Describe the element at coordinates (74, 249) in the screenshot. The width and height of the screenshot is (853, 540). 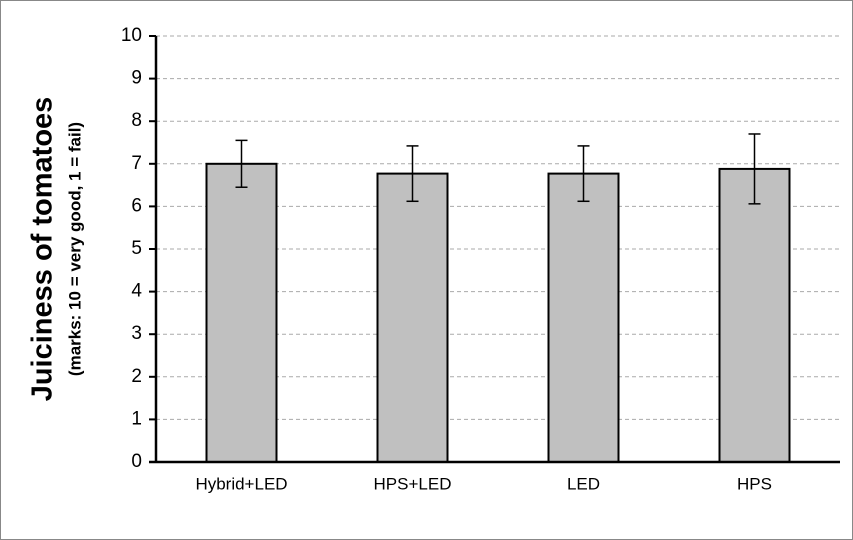
I see `y-axis-subtitle: (marks: 10 = very good, 1 = fail)` at that location.